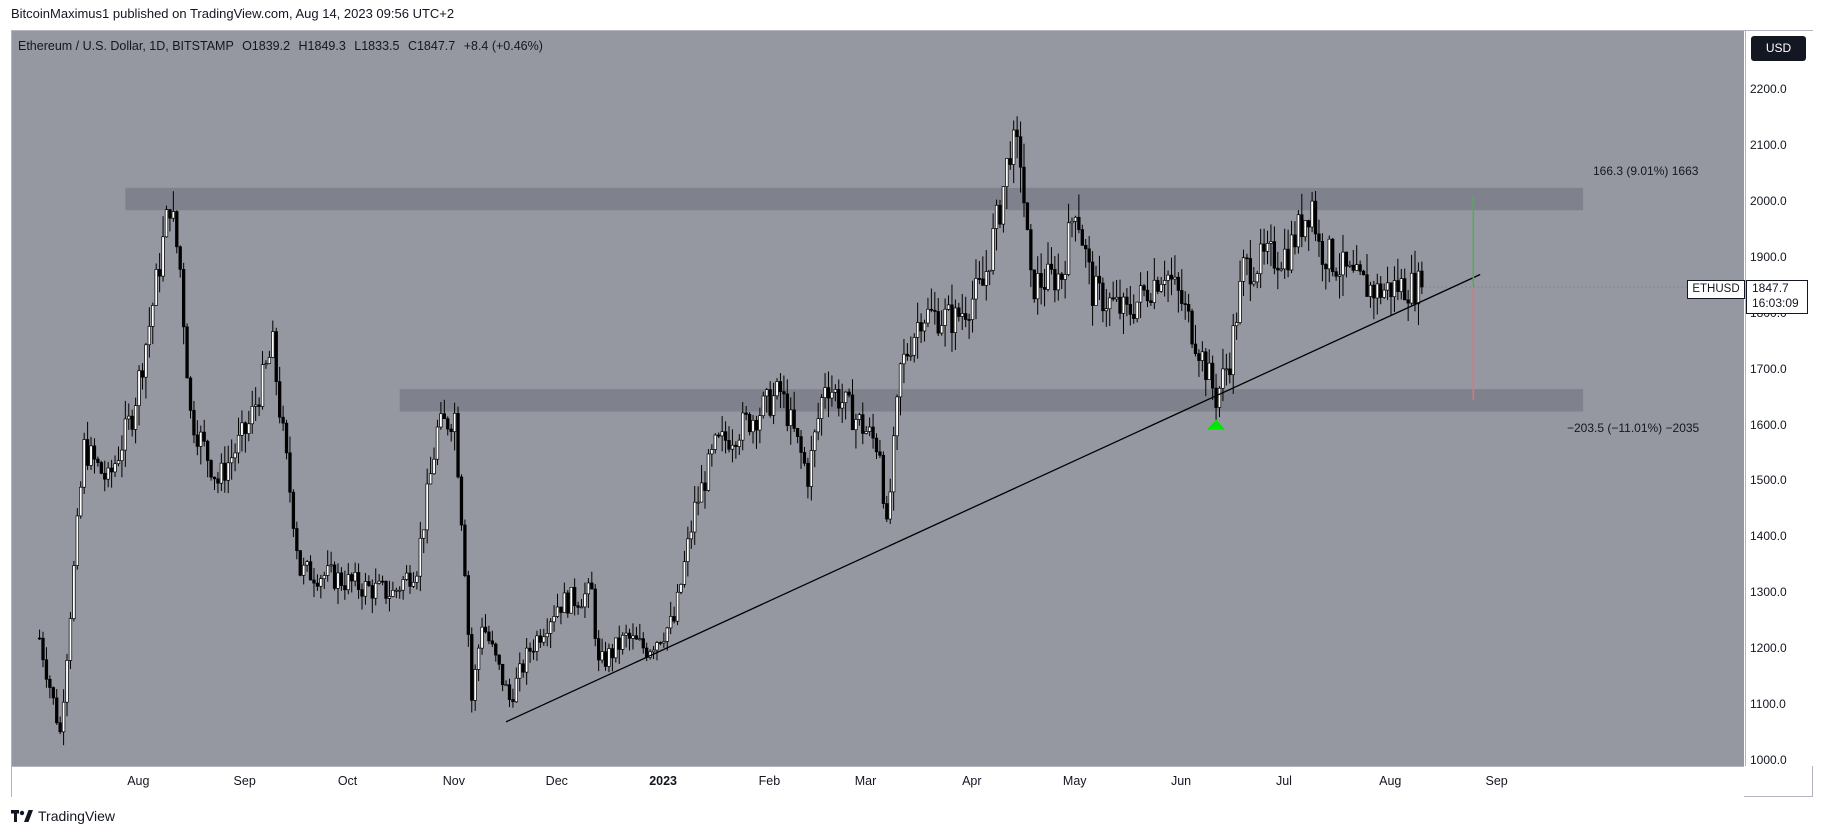 The image size is (1826, 837). What do you see at coordinates (1768, 592) in the screenshot?
I see `y-tick-label: 1300.0` at bounding box center [1768, 592].